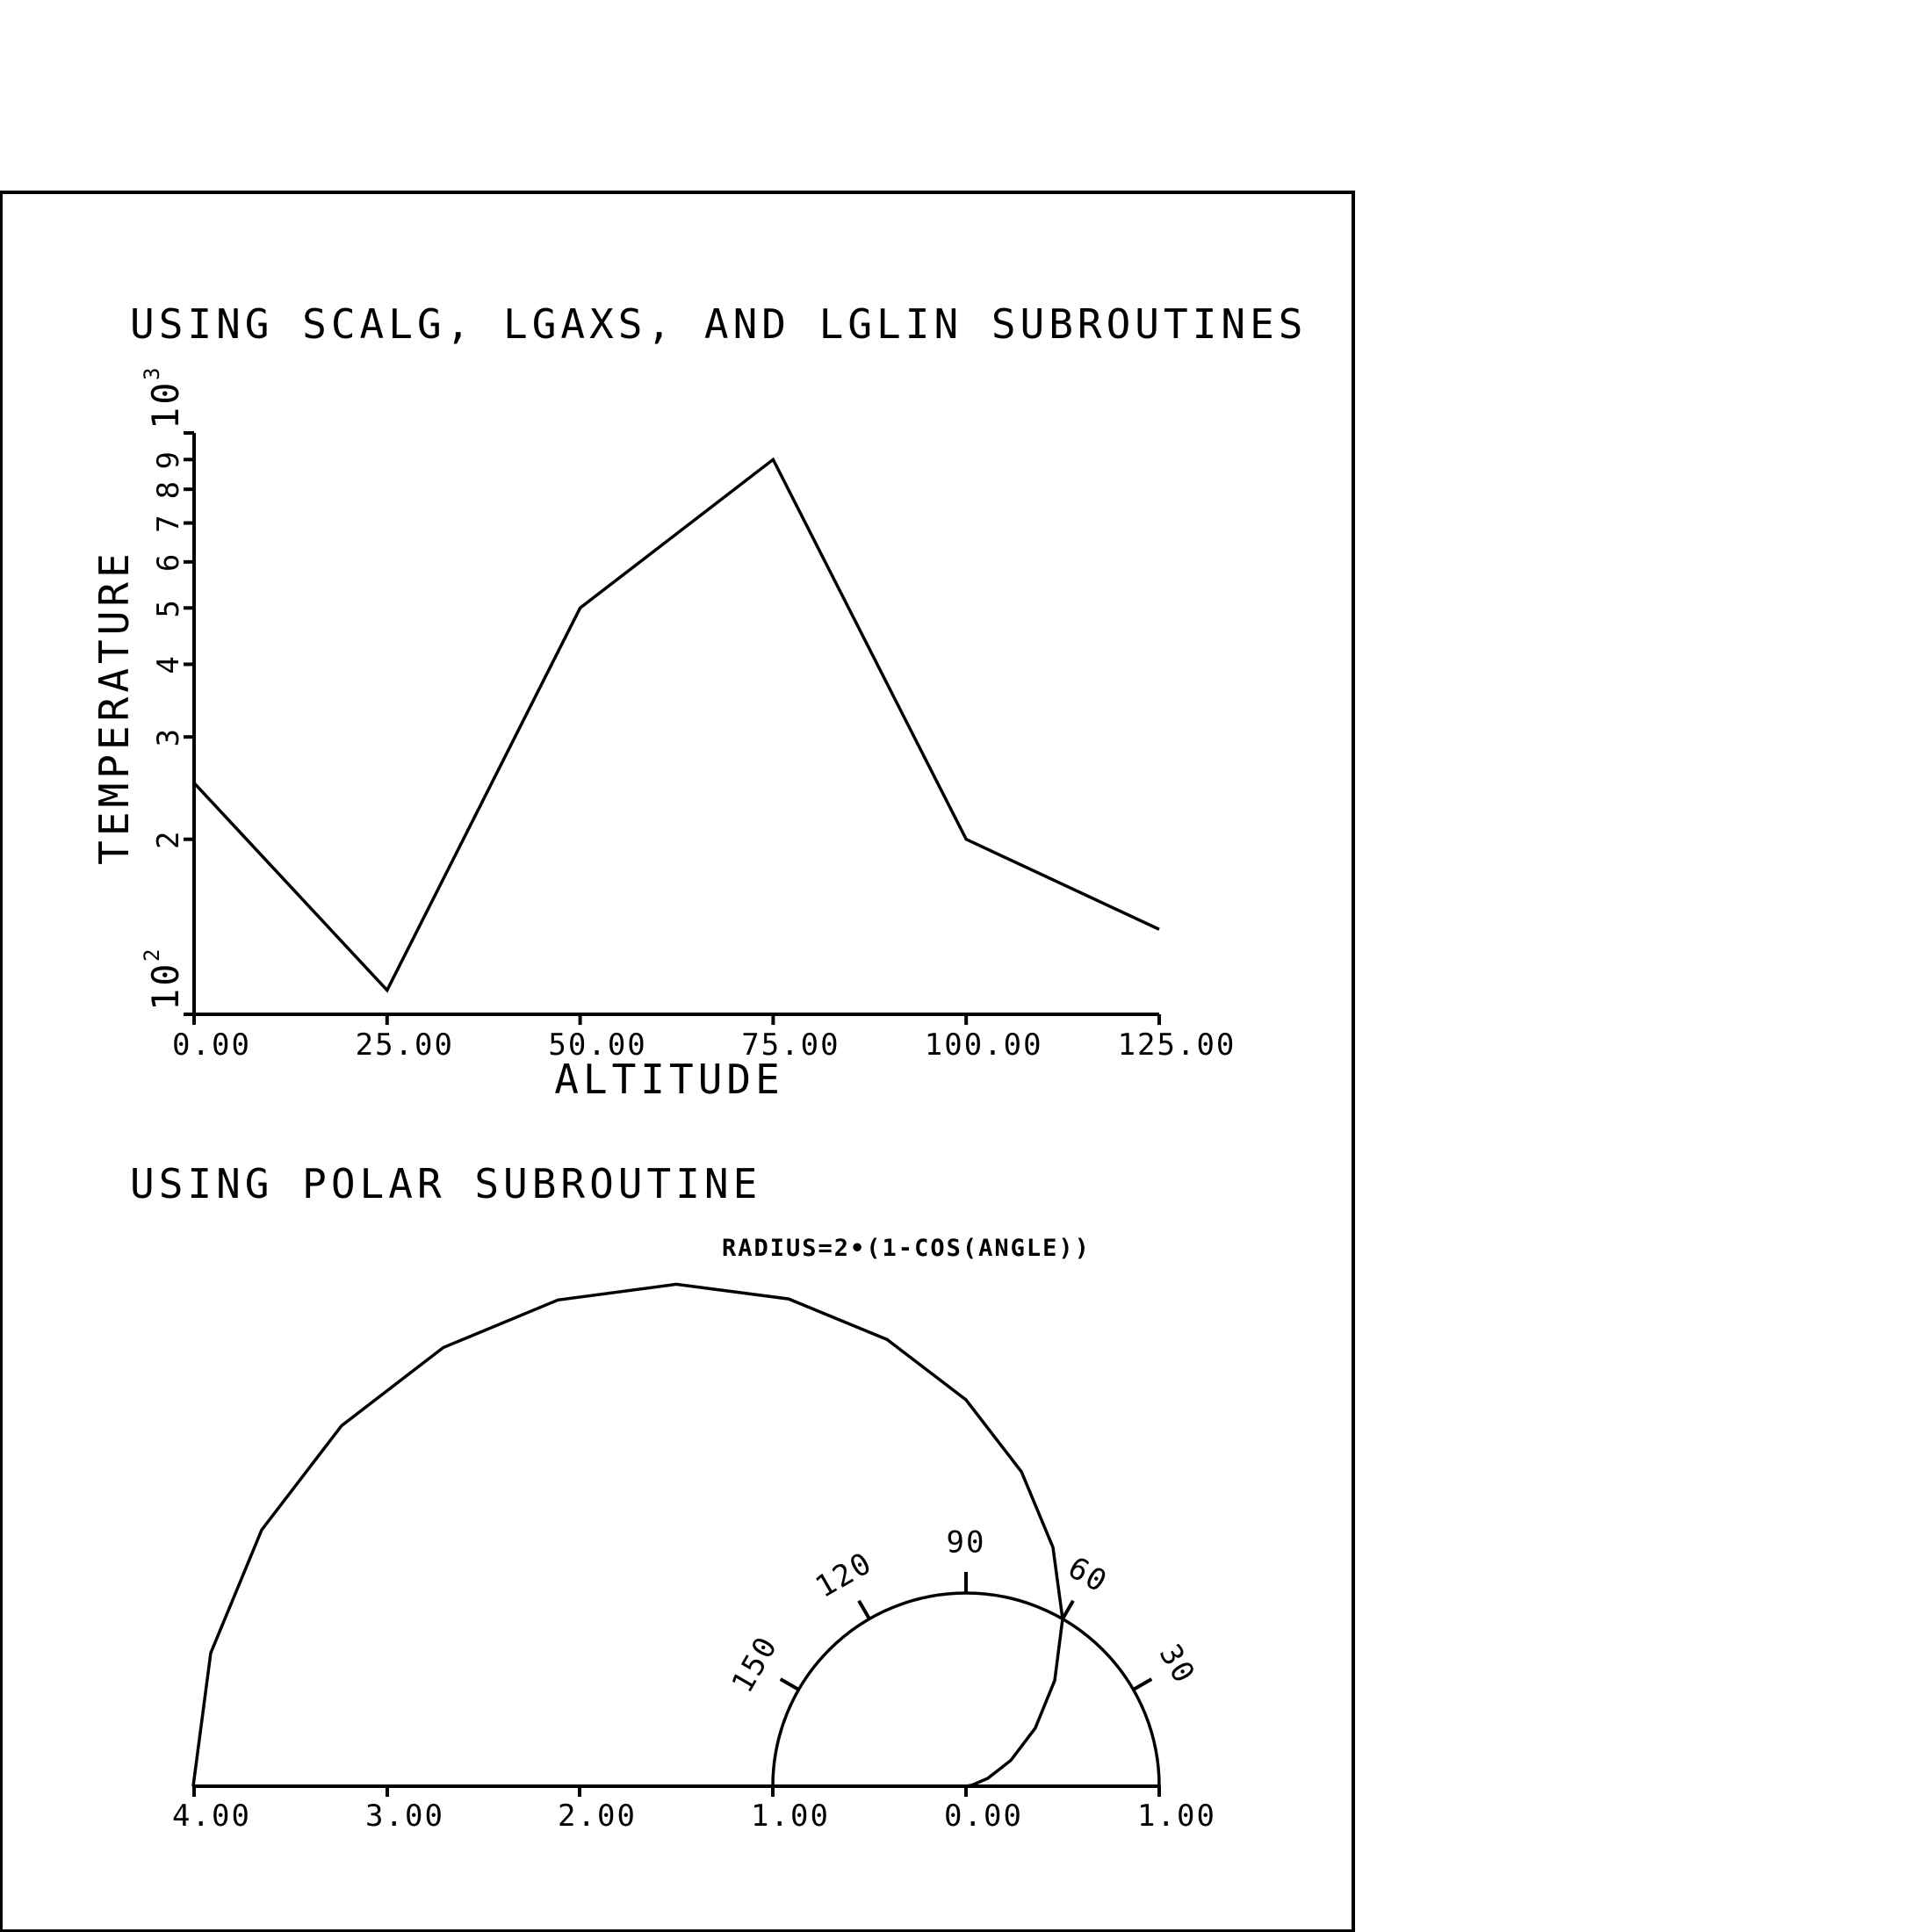  I want to click on chart1-y-decade-exponent: 2, so click(152, 956).